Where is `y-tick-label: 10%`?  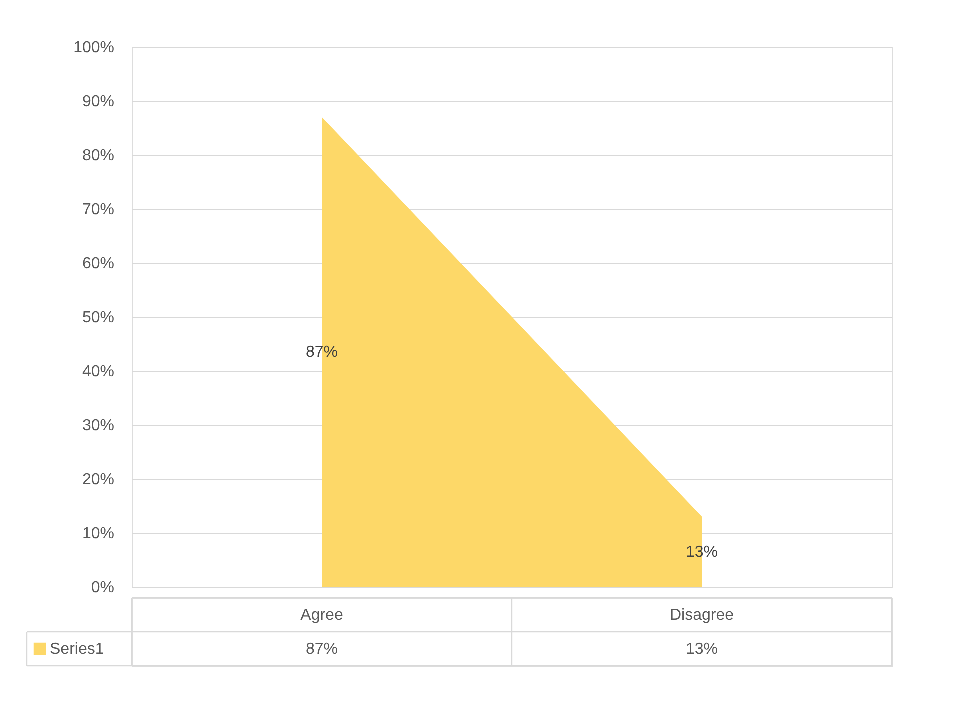 y-tick-label: 10% is located at coordinates (98, 534).